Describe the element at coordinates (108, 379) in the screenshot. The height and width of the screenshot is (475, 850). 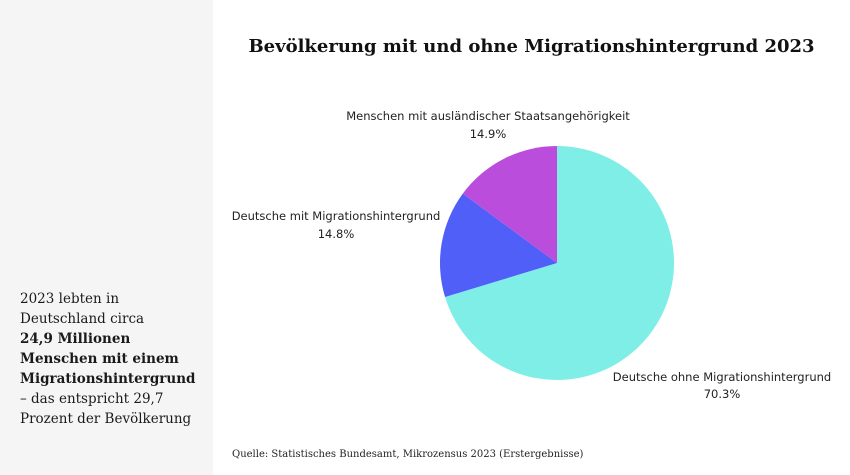
I see `sidebar-line-4: Migrationshintergrund` at that location.